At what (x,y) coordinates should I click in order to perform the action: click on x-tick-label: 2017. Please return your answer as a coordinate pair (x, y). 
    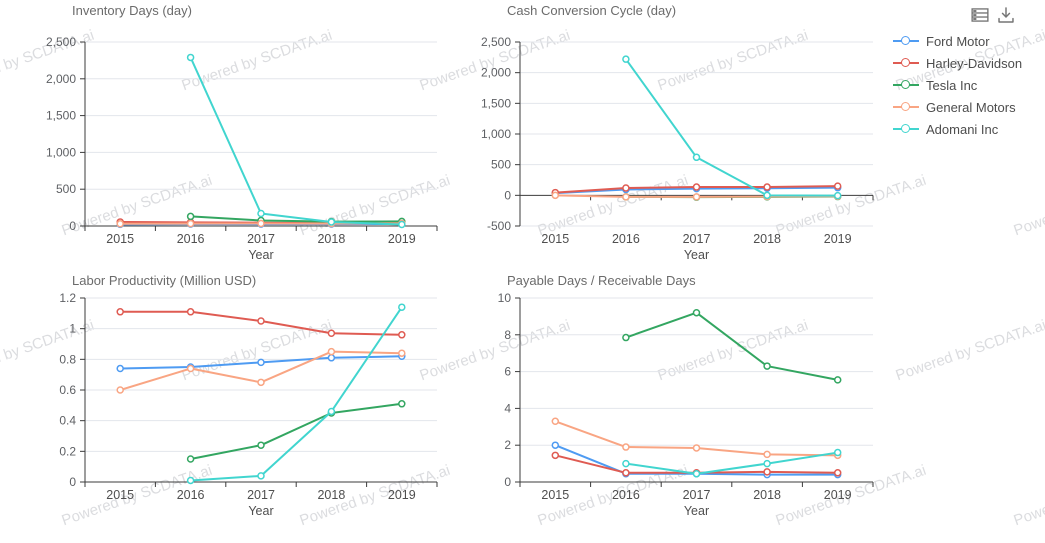
    Looking at the image, I should click on (261, 239).